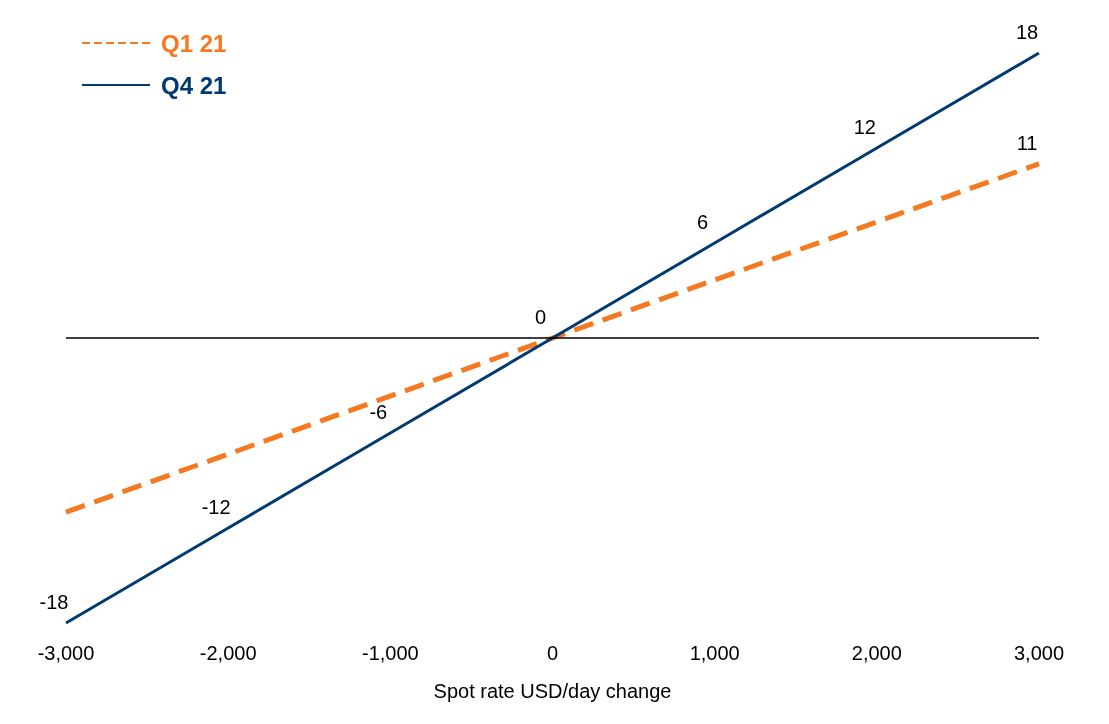 This screenshot has width=1109, height=724. Describe the element at coordinates (378, 412) in the screenshot. I see `data-label: -6` at that location.